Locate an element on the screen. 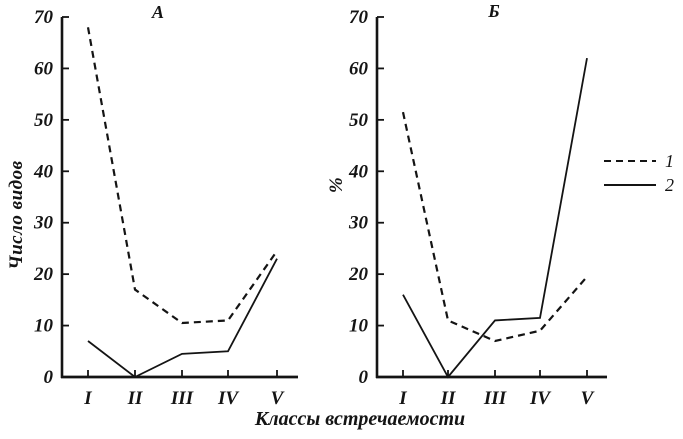  chart-a-series-2-line is located at coordinates (182, 318).